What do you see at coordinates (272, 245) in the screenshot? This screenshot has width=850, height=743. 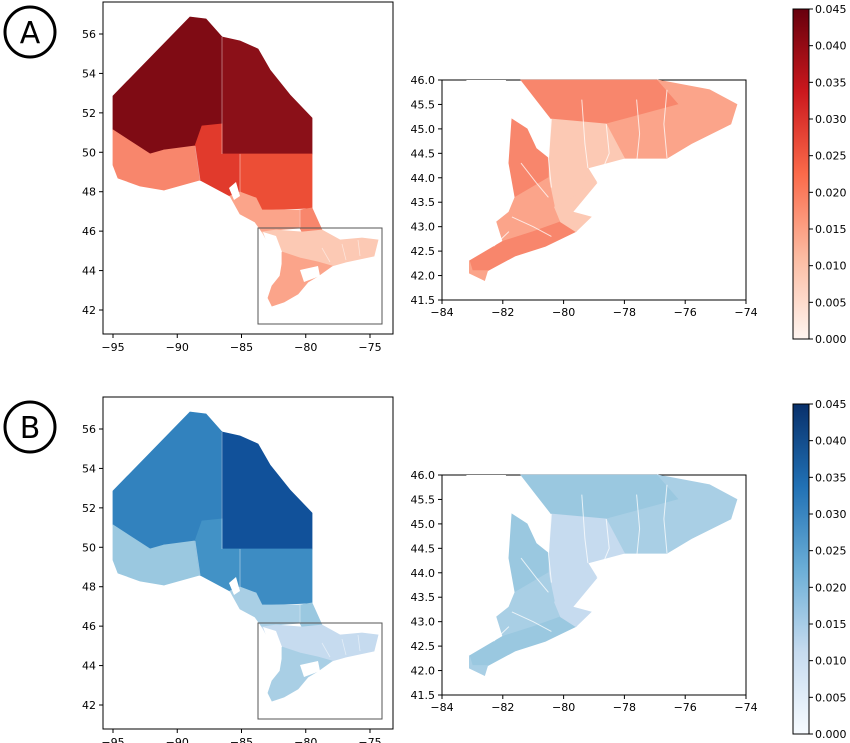 I see `georgian-bay` at bounding box center [272, 245].